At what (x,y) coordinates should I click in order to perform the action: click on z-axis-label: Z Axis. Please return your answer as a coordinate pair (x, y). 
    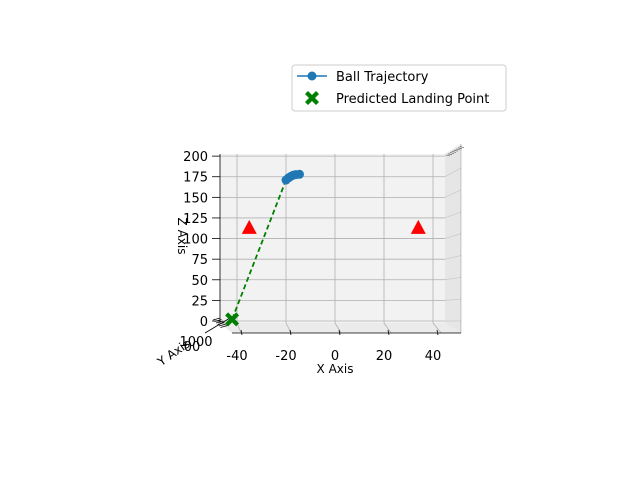
    Looking at the image, I should click on (182, 236).